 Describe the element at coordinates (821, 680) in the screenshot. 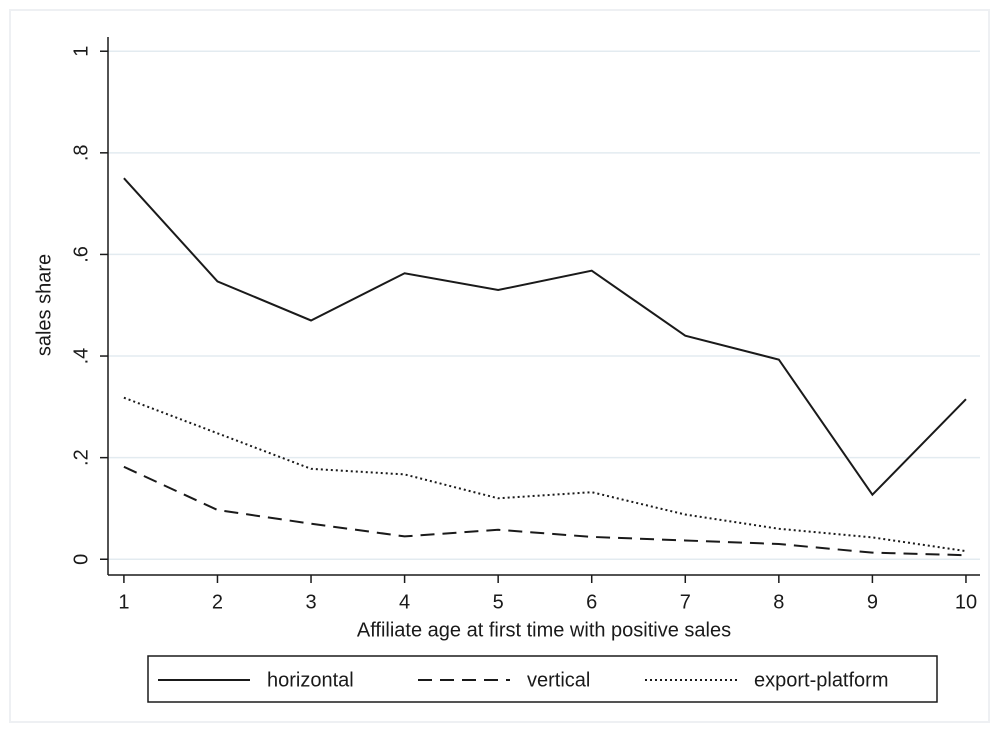

I see `legend-label: export-platform` at that location.